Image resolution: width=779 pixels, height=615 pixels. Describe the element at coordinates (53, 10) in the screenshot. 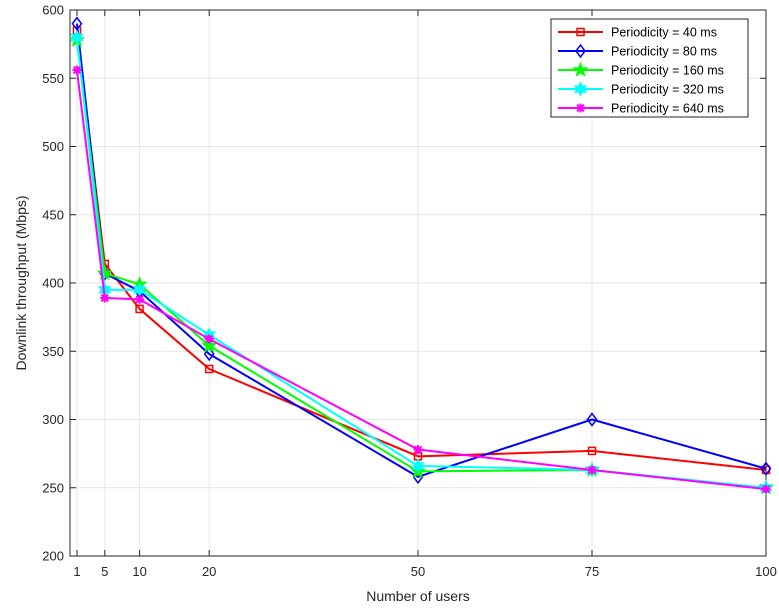

I see `y-tick-label: 600` at that location.